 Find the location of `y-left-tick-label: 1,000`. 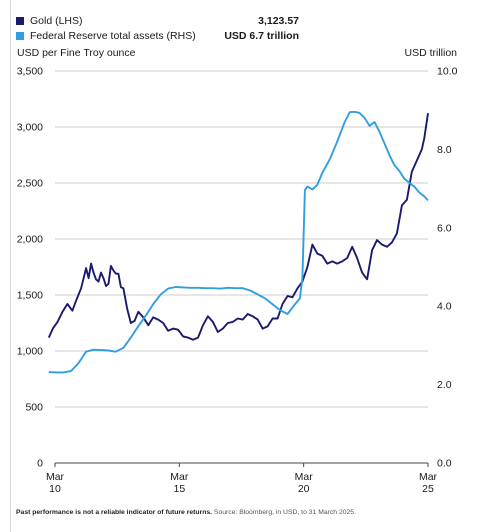

y-left-tick-label: 1,000 is located at coordinates (30, 352).